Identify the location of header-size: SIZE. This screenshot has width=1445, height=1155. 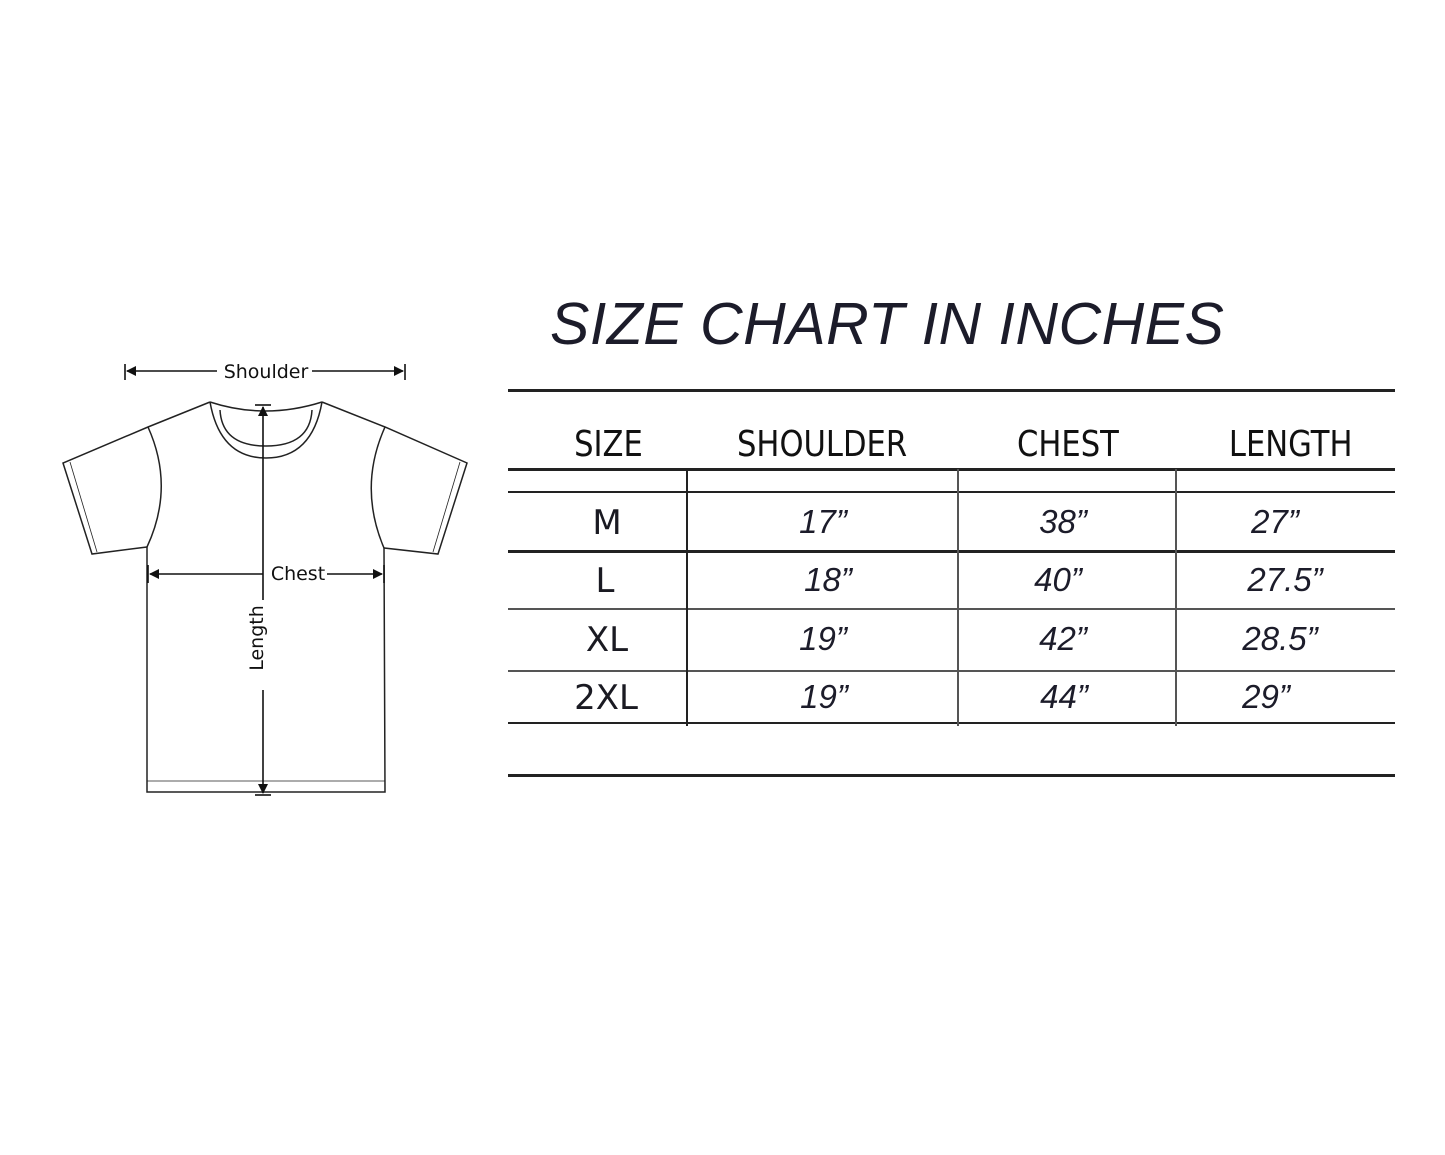
(608, 444).